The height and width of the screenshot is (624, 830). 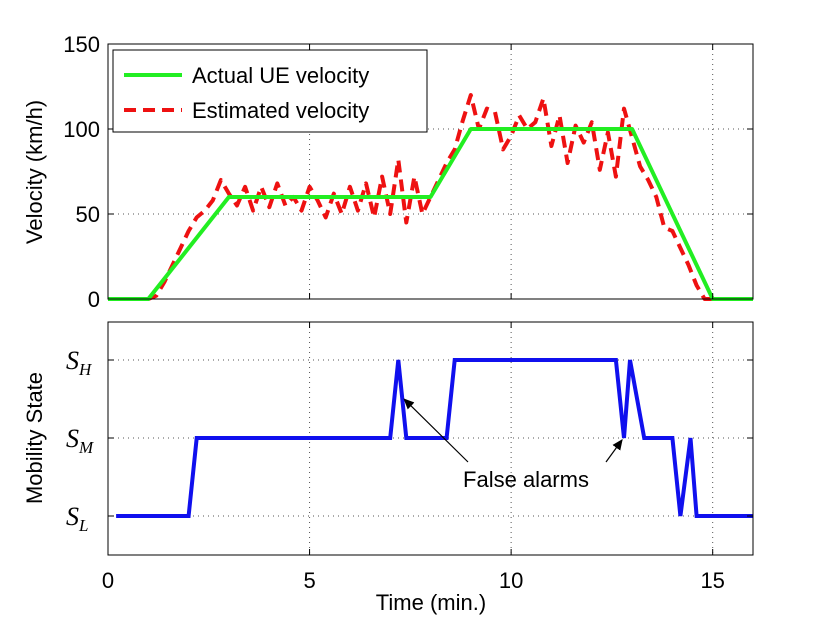 What do you see at coordinates (511, 580) in the screenshot?
I see `time-xtick-label-10: 10` at bounding box center [511, 580].